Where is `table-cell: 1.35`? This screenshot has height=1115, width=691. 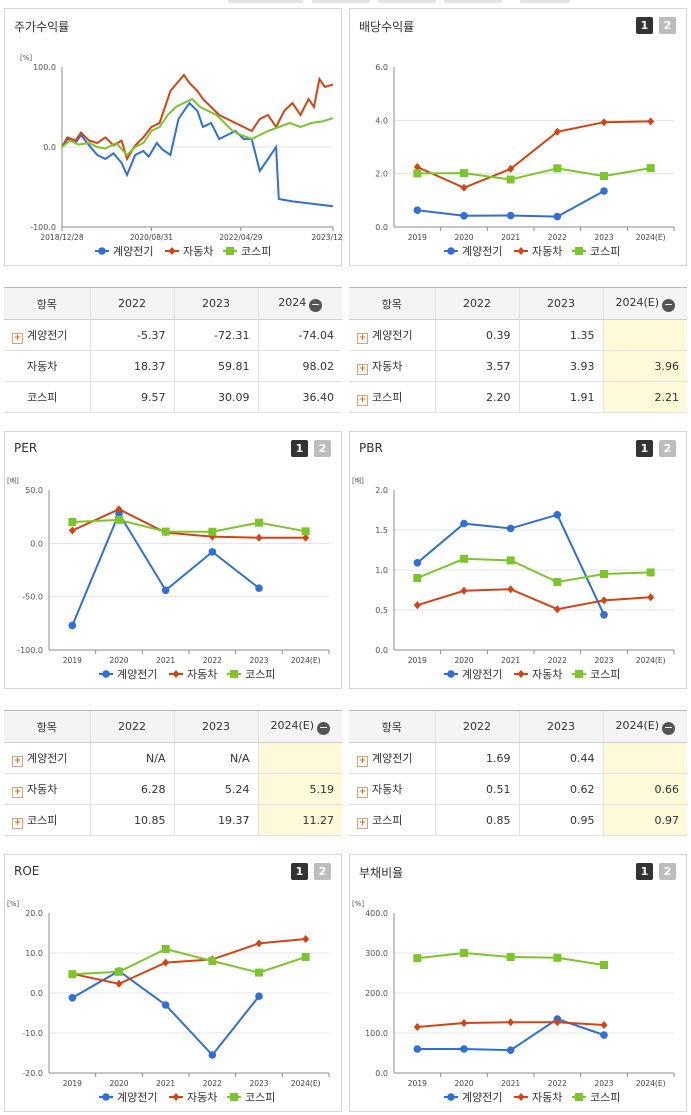
table-cell: 1.35 is located at coordinates (560, 335).